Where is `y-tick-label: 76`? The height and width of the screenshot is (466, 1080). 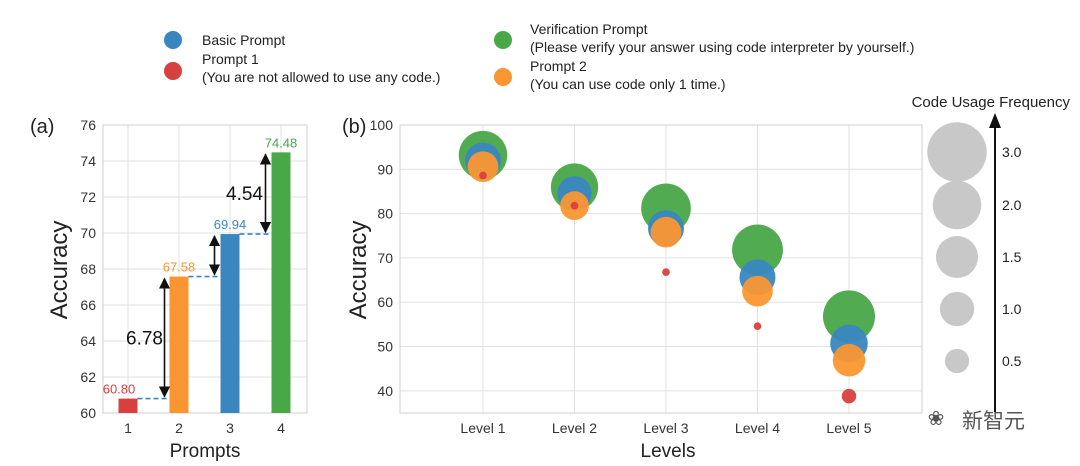
y-tick-label: 76 is located at coordinates (88, 125).